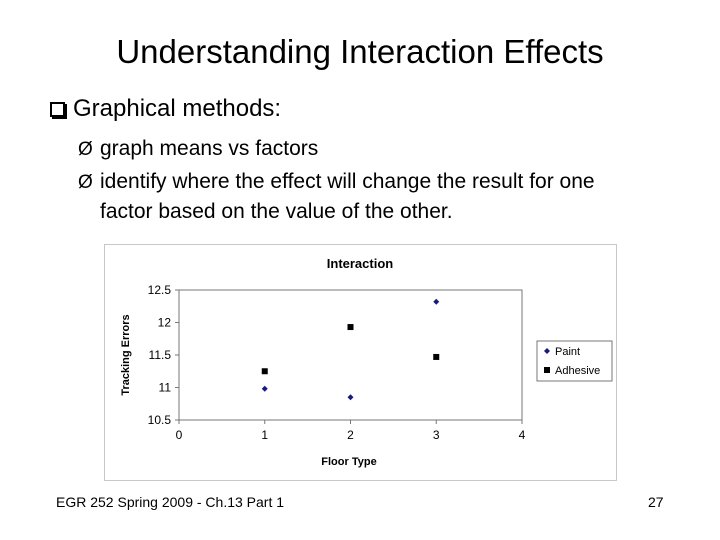 This screenshot has width=720, height=540. I want to click on x-tick-label: 0, so click(179, 435).